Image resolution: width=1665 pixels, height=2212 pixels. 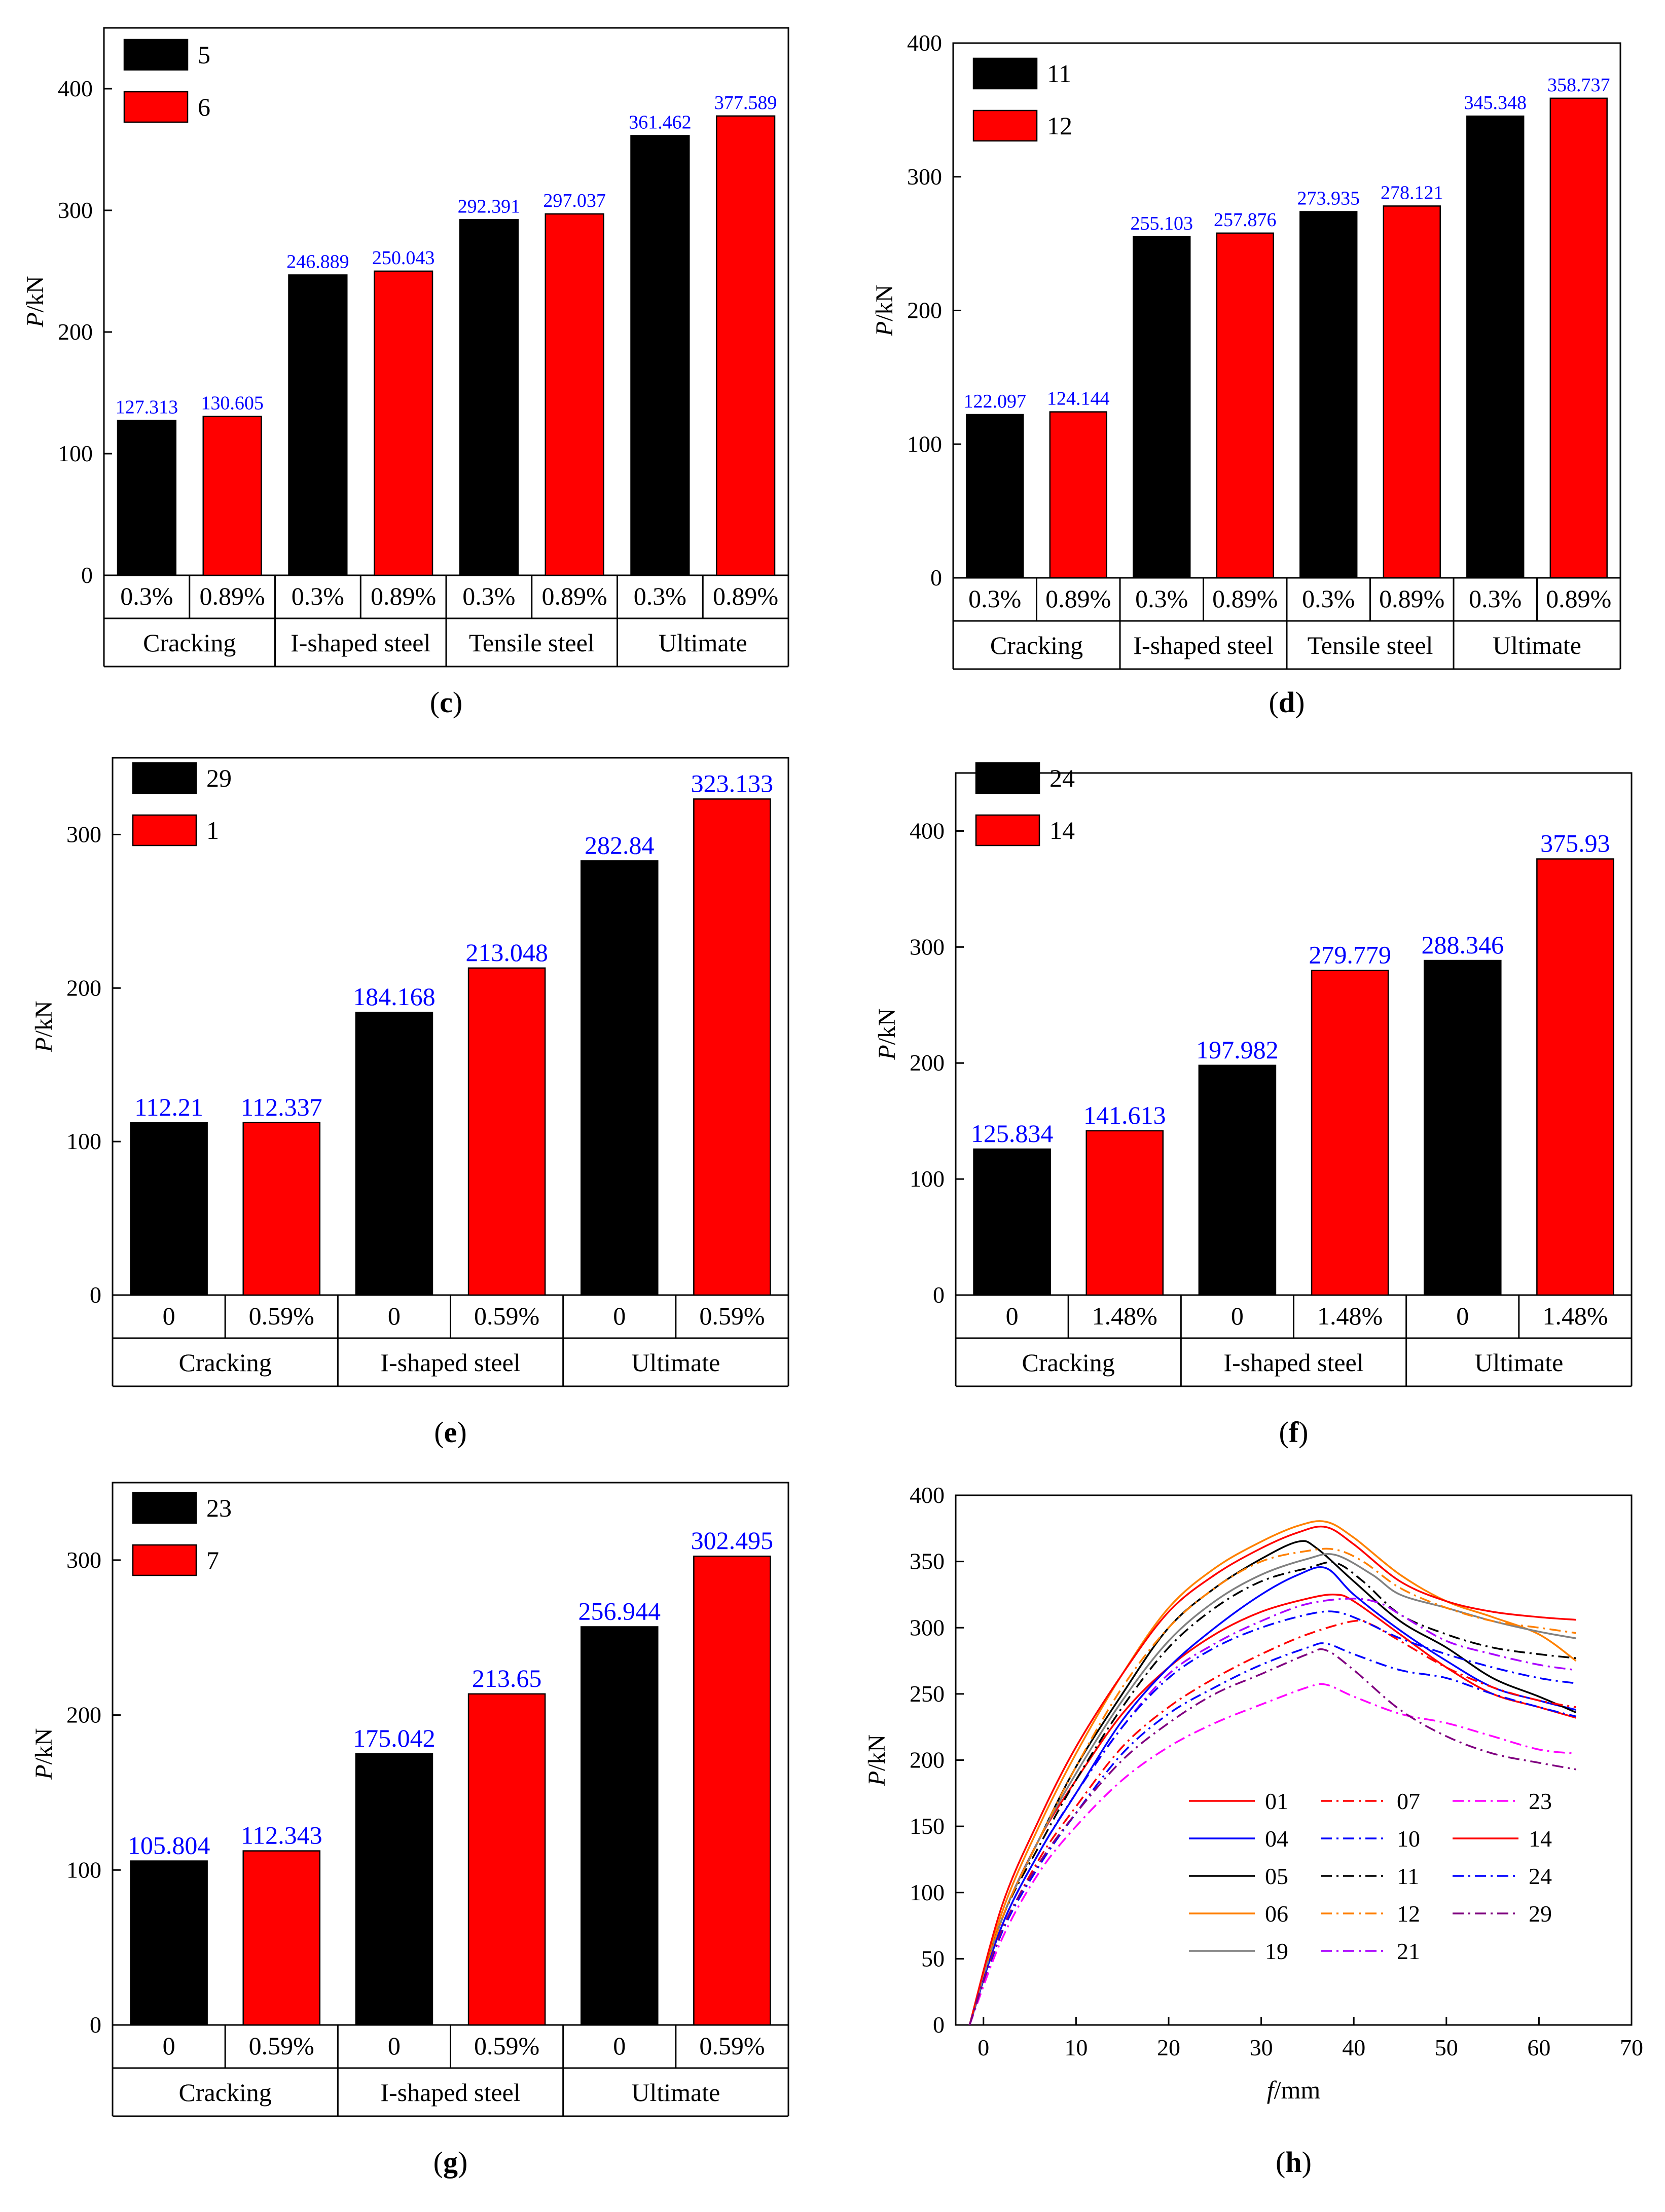 I want to click on y-tick-label: 200, so click(x=927, y=1760).